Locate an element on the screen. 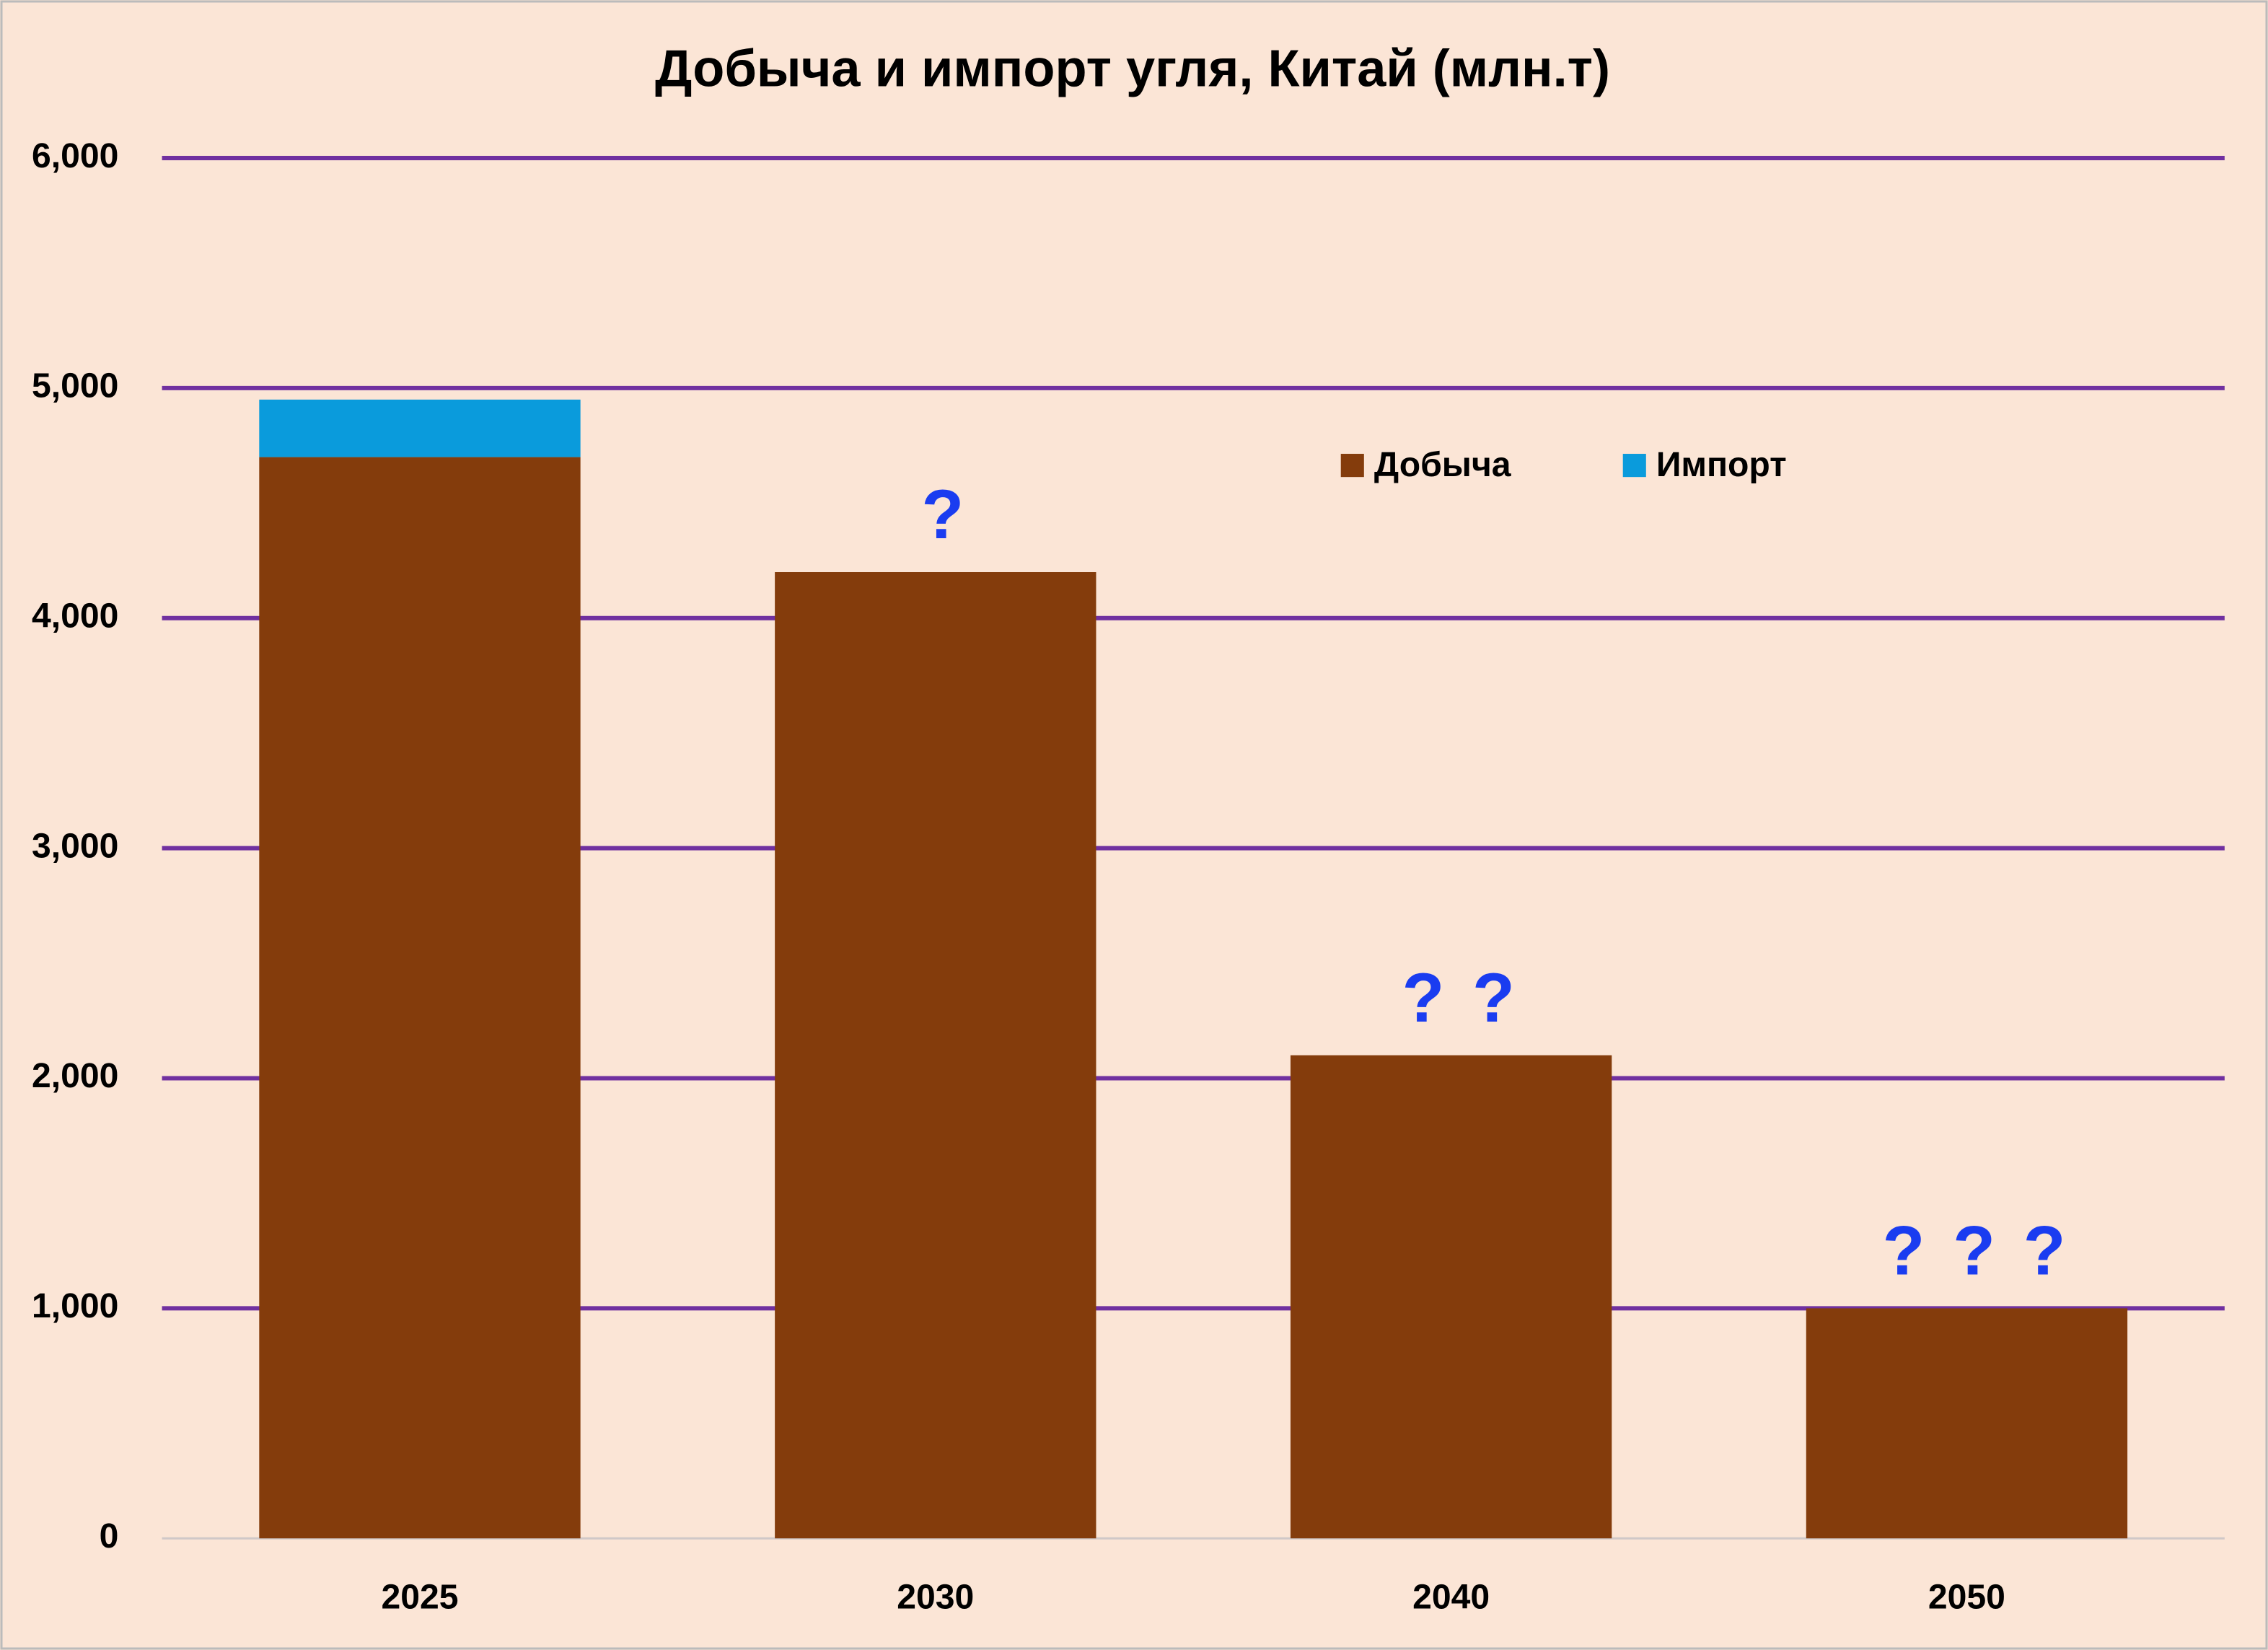 This screenshot has height=1650, width=2268. x-tick-label: 2040 is located at coordinates (1451, 1596).